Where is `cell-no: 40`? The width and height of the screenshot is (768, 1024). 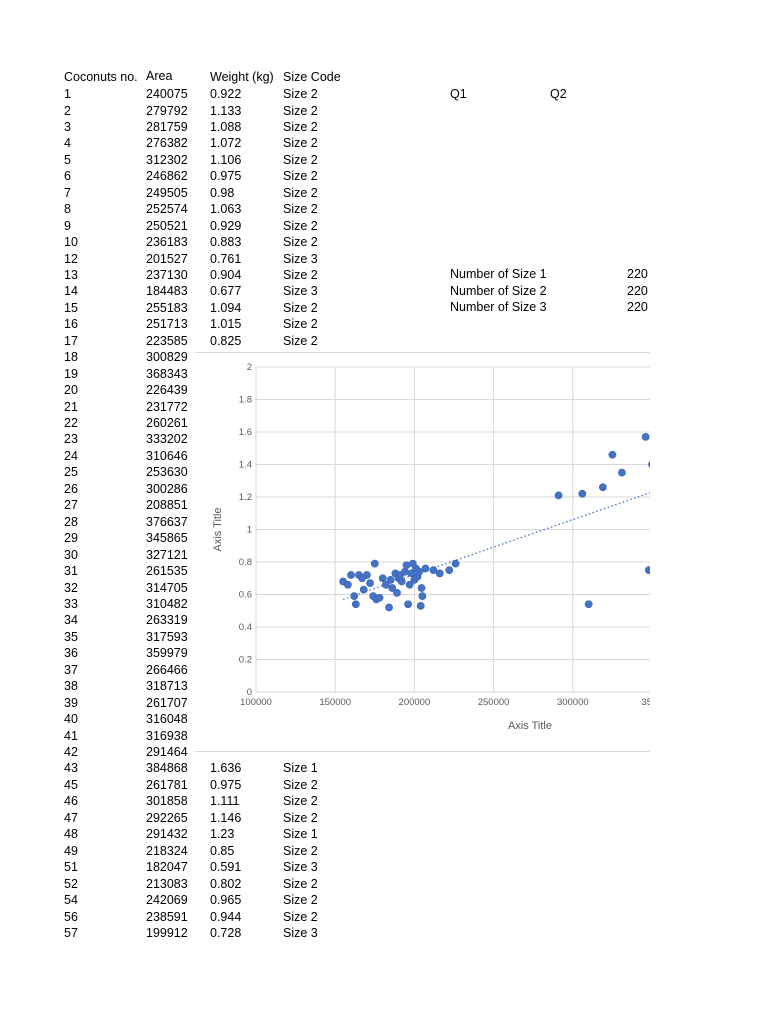 cell-no: 40 is located at coordinates (71, 719).